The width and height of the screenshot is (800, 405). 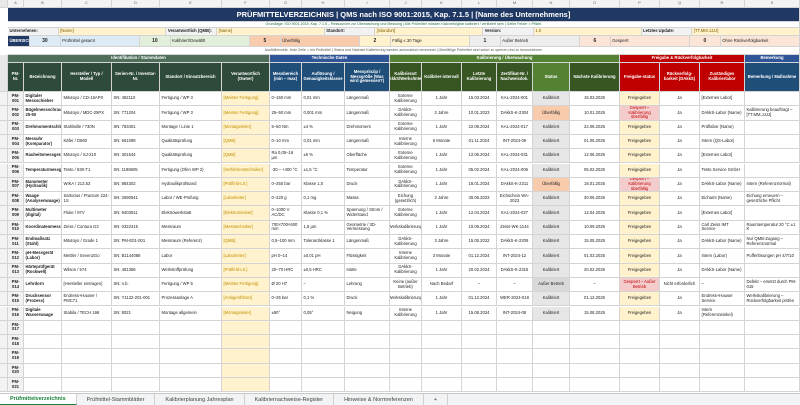 I want to click on table-cell: PM-006, so click(x=16, y=170).